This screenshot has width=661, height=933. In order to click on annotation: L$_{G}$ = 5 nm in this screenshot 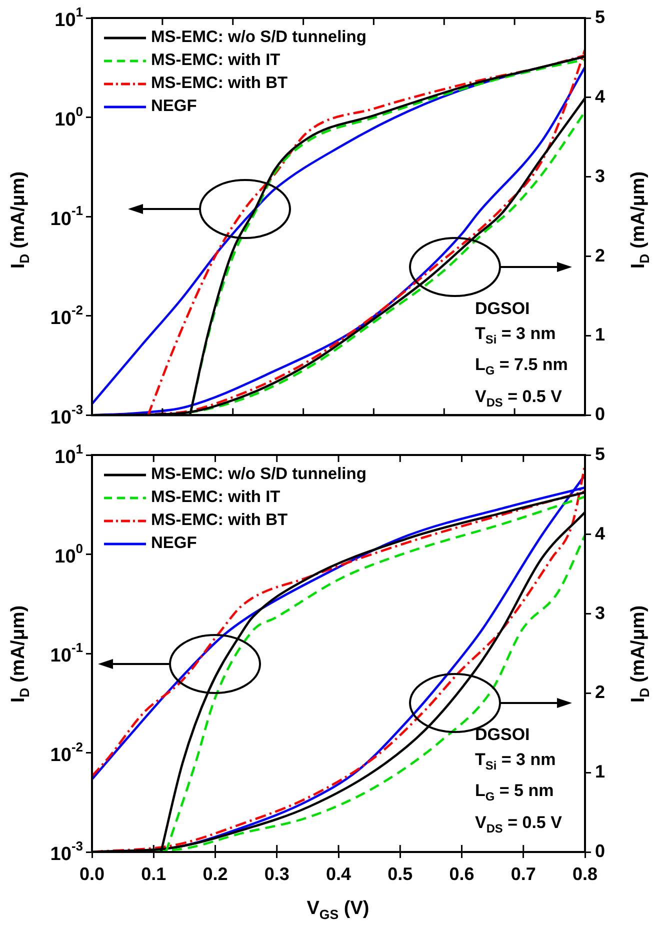, I will do `click(515, 793)`.